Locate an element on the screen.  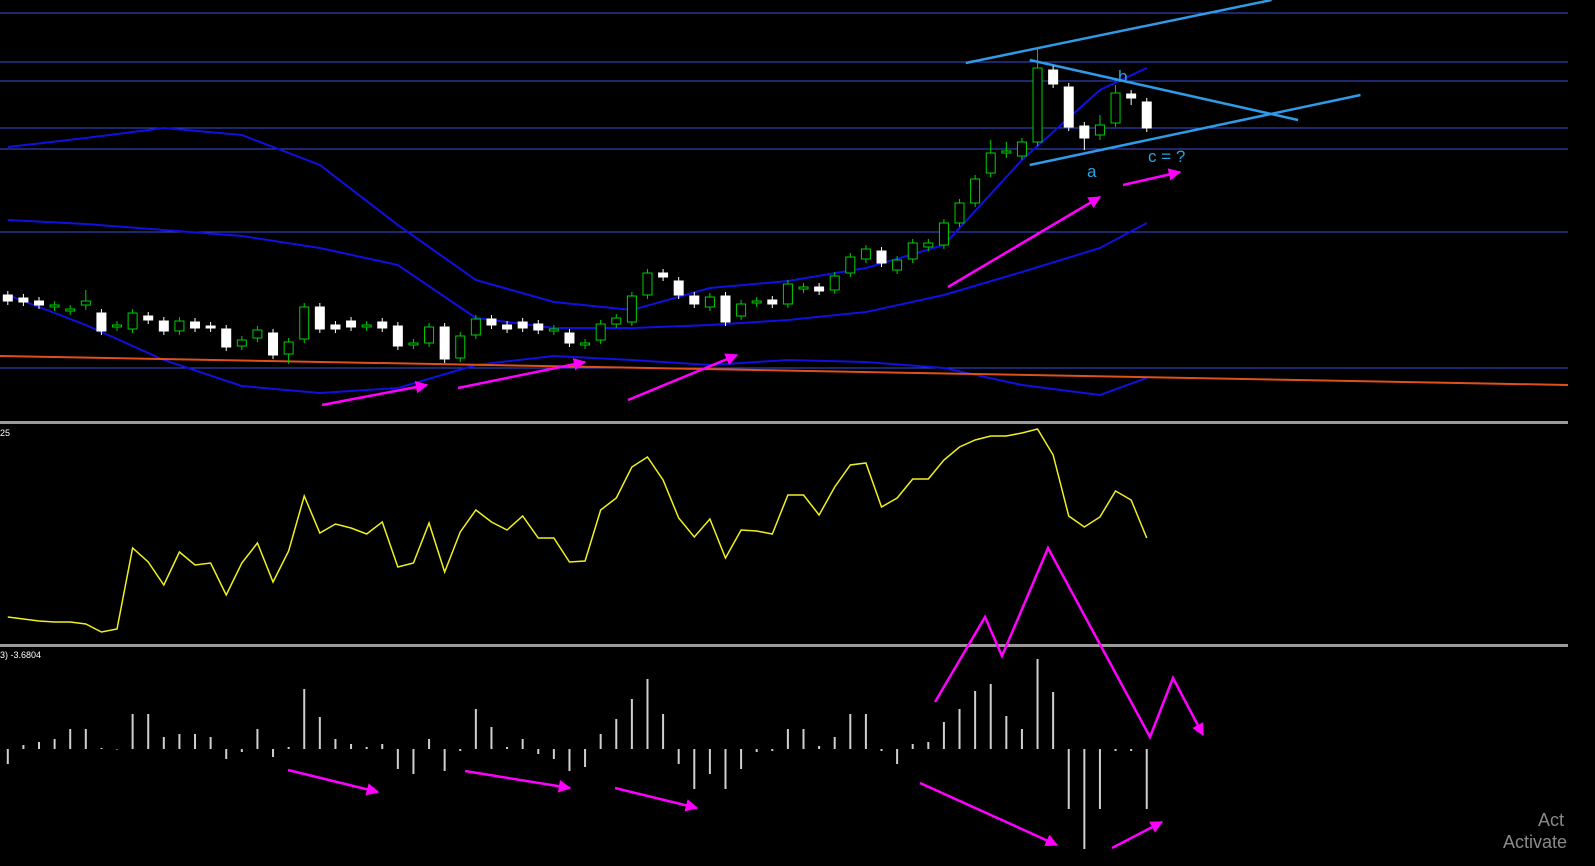
watermark: Act is located at coordinates (1551, 820).